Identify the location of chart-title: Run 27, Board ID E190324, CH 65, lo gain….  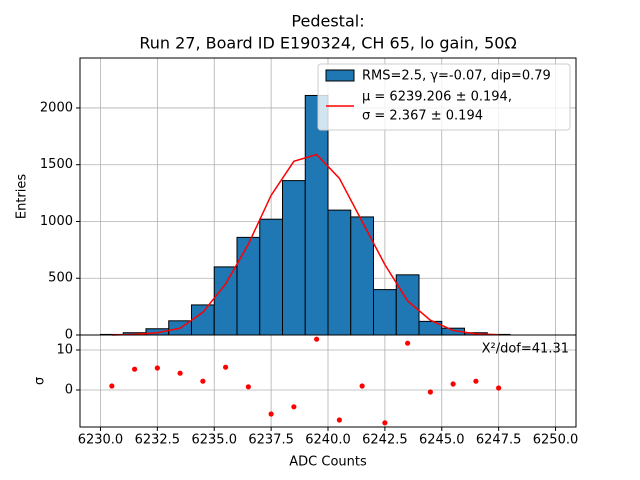
(327, 43).